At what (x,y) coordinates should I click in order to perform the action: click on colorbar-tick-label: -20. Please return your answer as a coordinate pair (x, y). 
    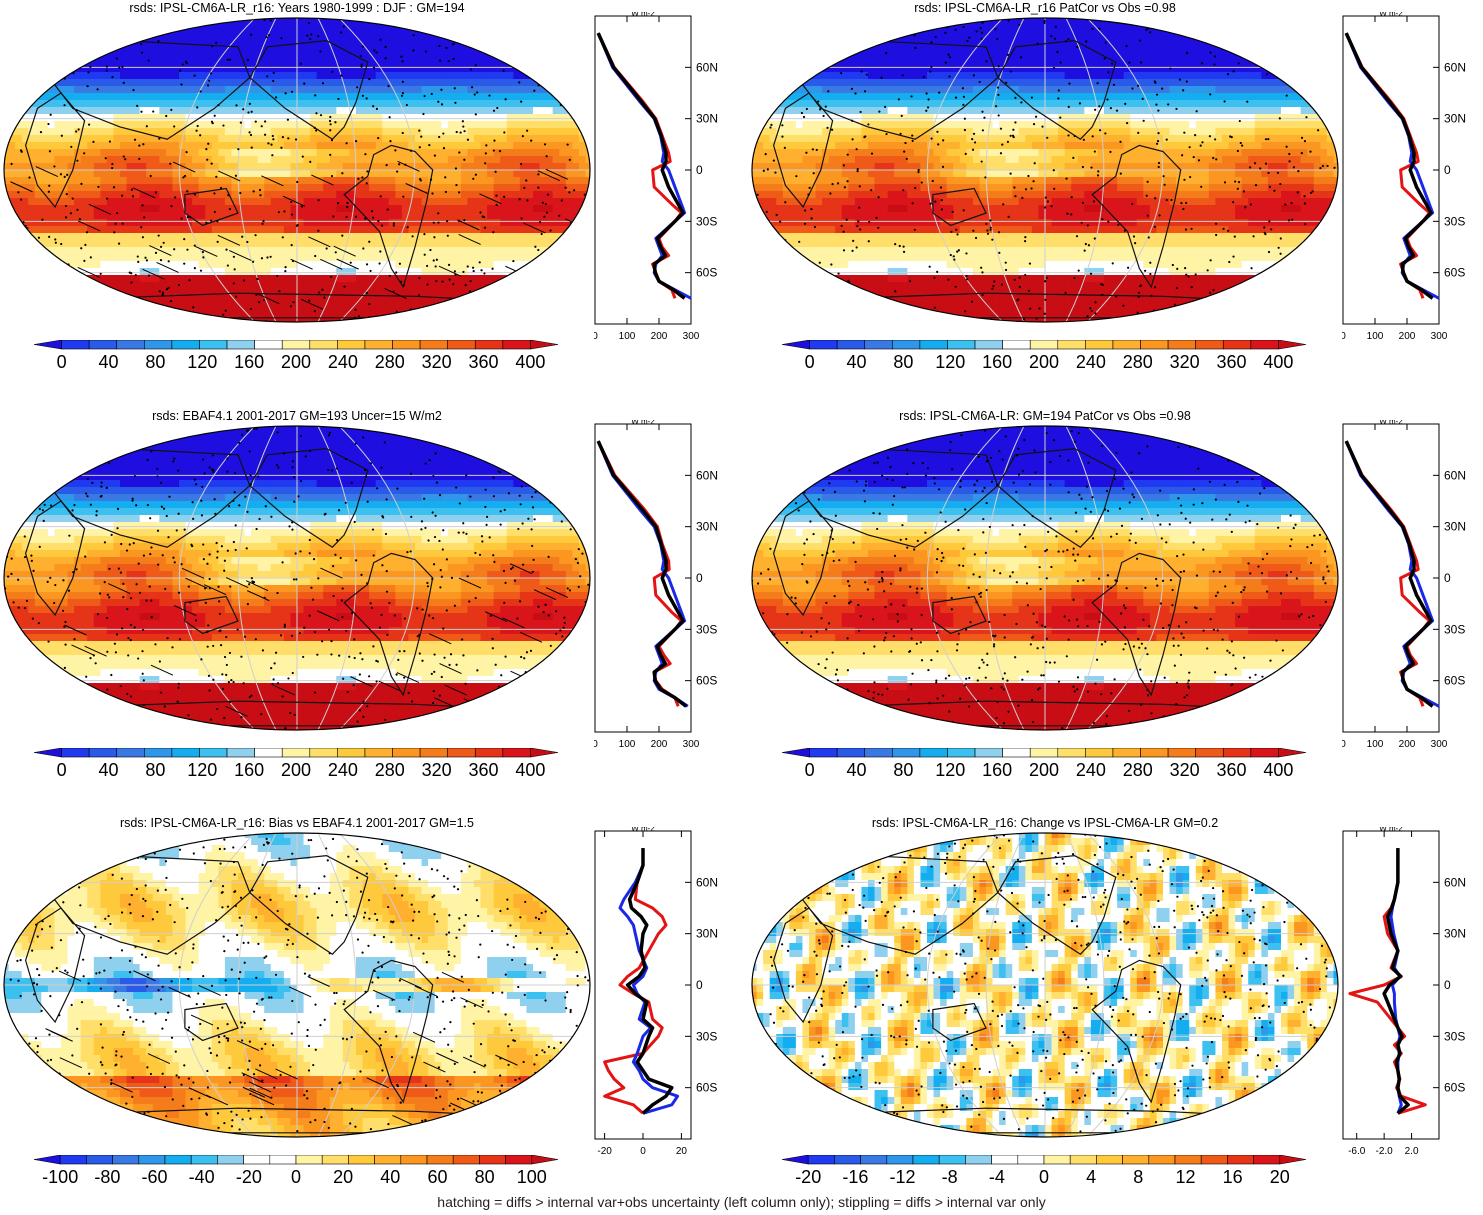
    Looking at the image, I should click on (249, 1177).